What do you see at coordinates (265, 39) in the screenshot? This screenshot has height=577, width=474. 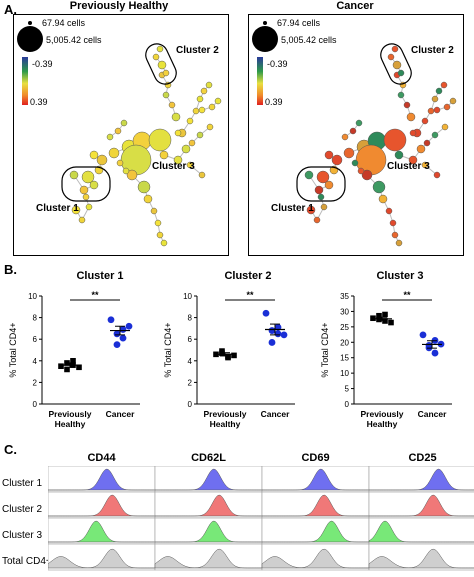 I see `legend-big-node` at bounding box center [265, 39].